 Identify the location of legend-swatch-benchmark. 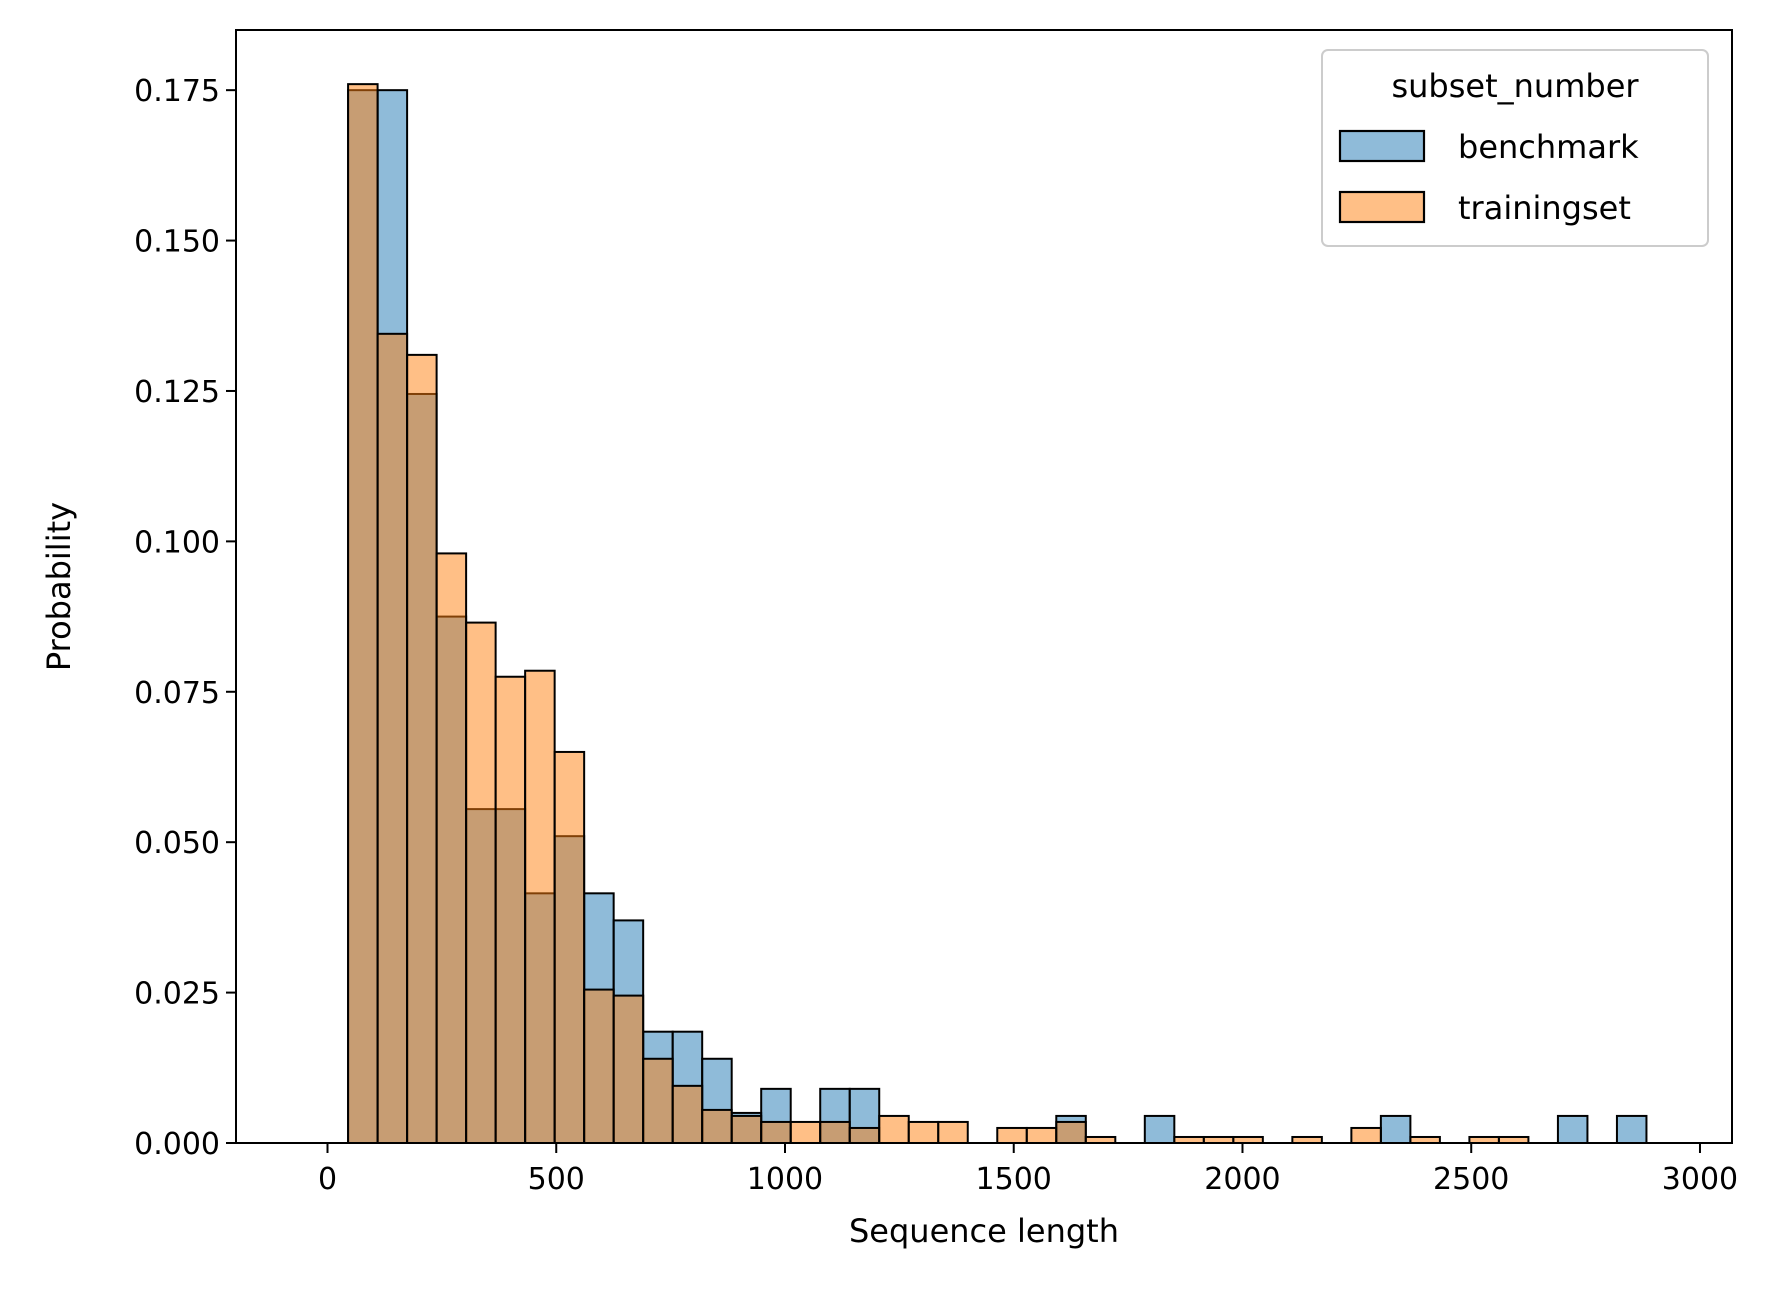
(1382, 146).